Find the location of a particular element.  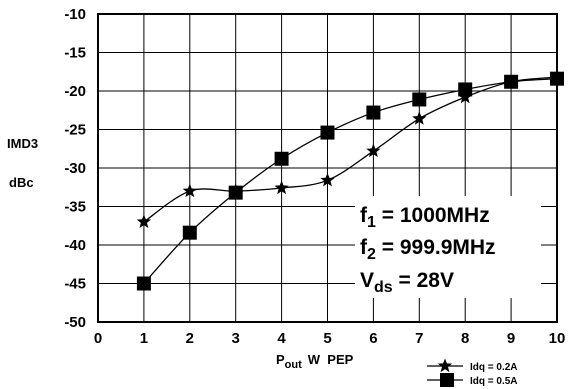

legend-label-0: Idq = 0.2A is located at coordinates (494, 367).